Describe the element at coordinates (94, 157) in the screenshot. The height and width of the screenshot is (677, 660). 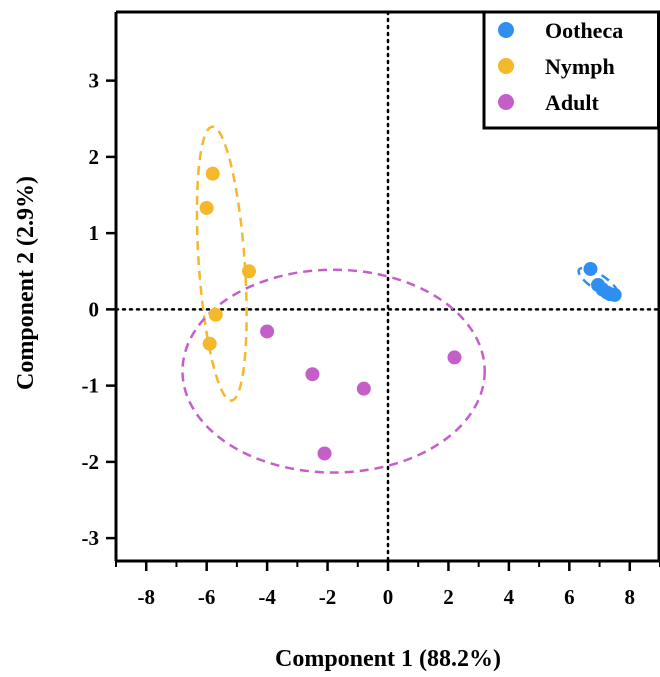
I see `y-tick-label: 2` at that location.